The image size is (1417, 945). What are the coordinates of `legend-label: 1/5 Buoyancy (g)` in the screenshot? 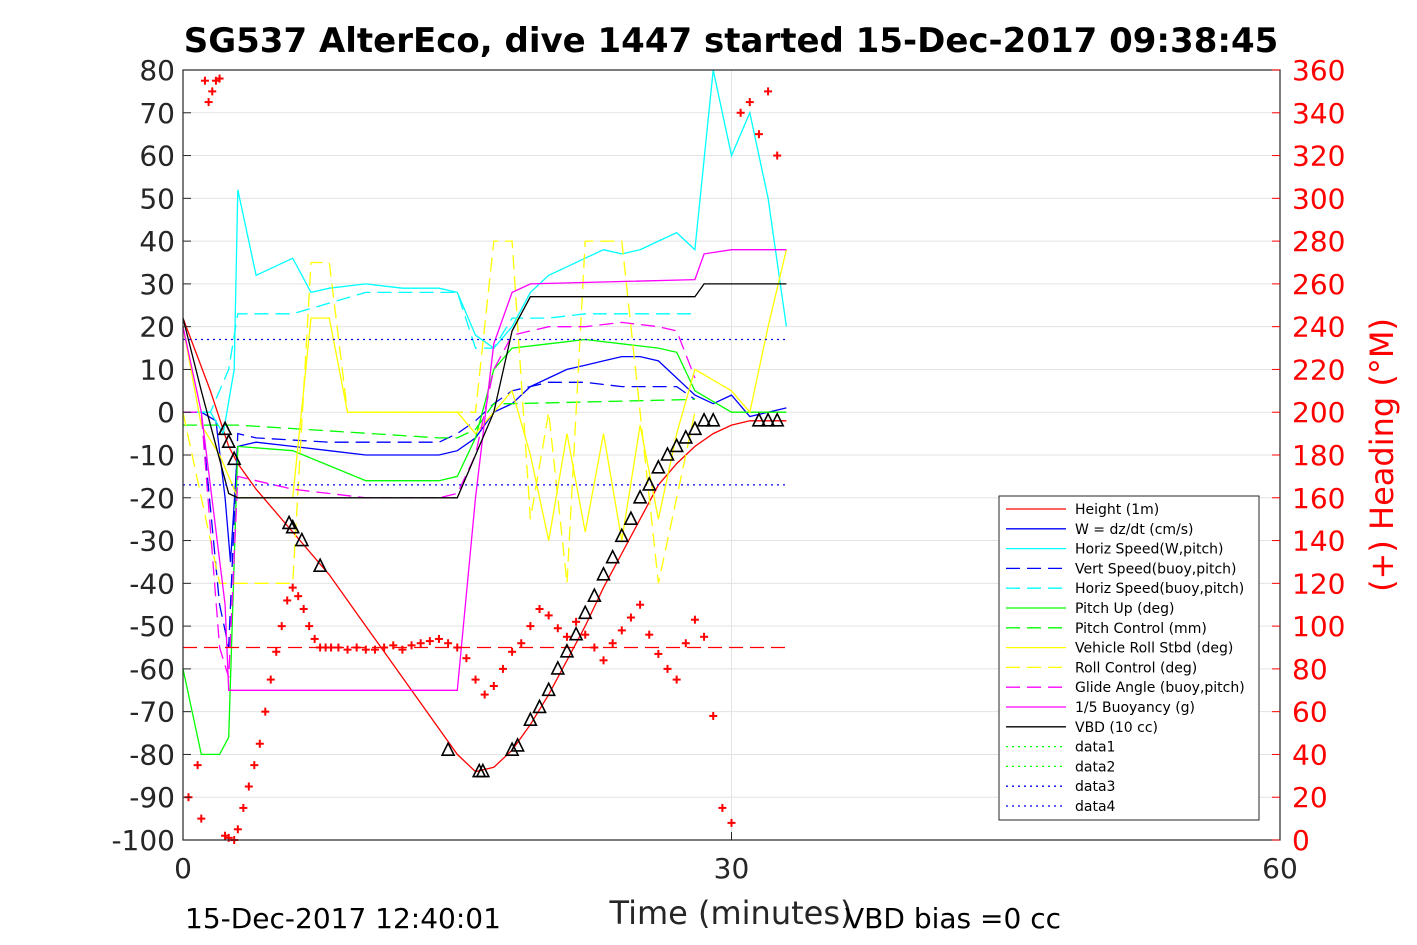 It's located at (1135, 708).